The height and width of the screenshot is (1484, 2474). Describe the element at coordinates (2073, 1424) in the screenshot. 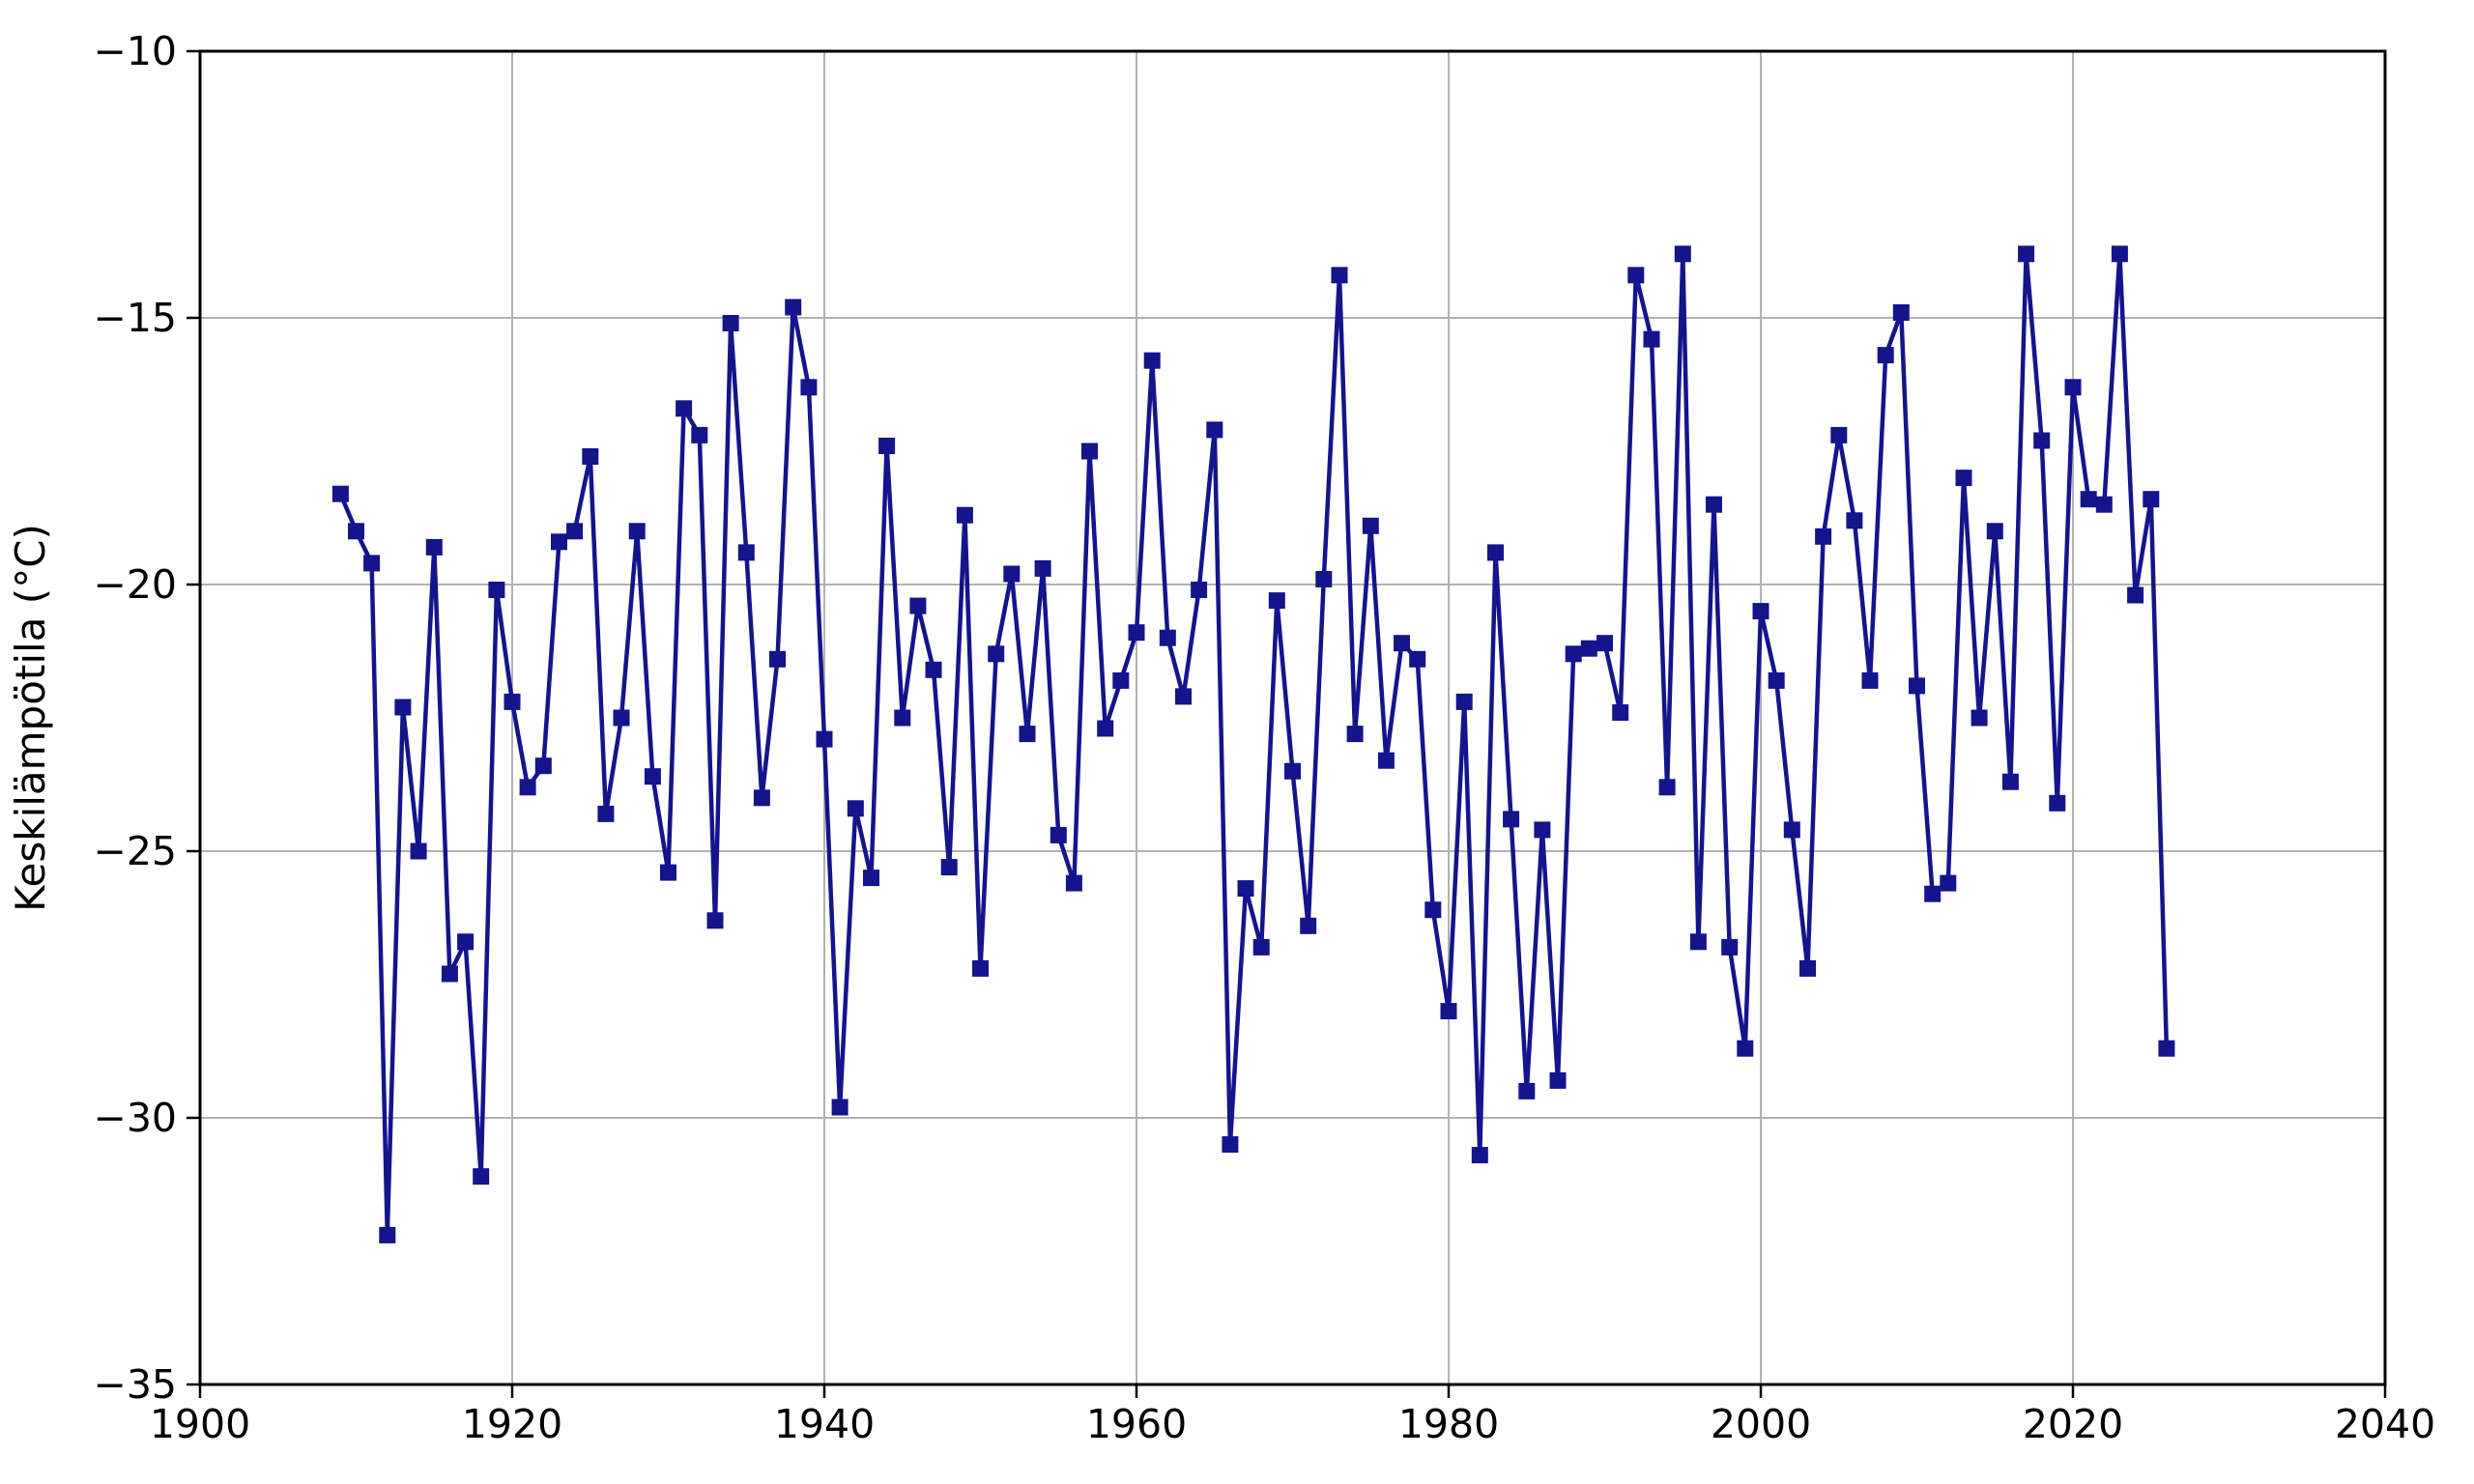

I see `x-tick-label: 2020` at that location.